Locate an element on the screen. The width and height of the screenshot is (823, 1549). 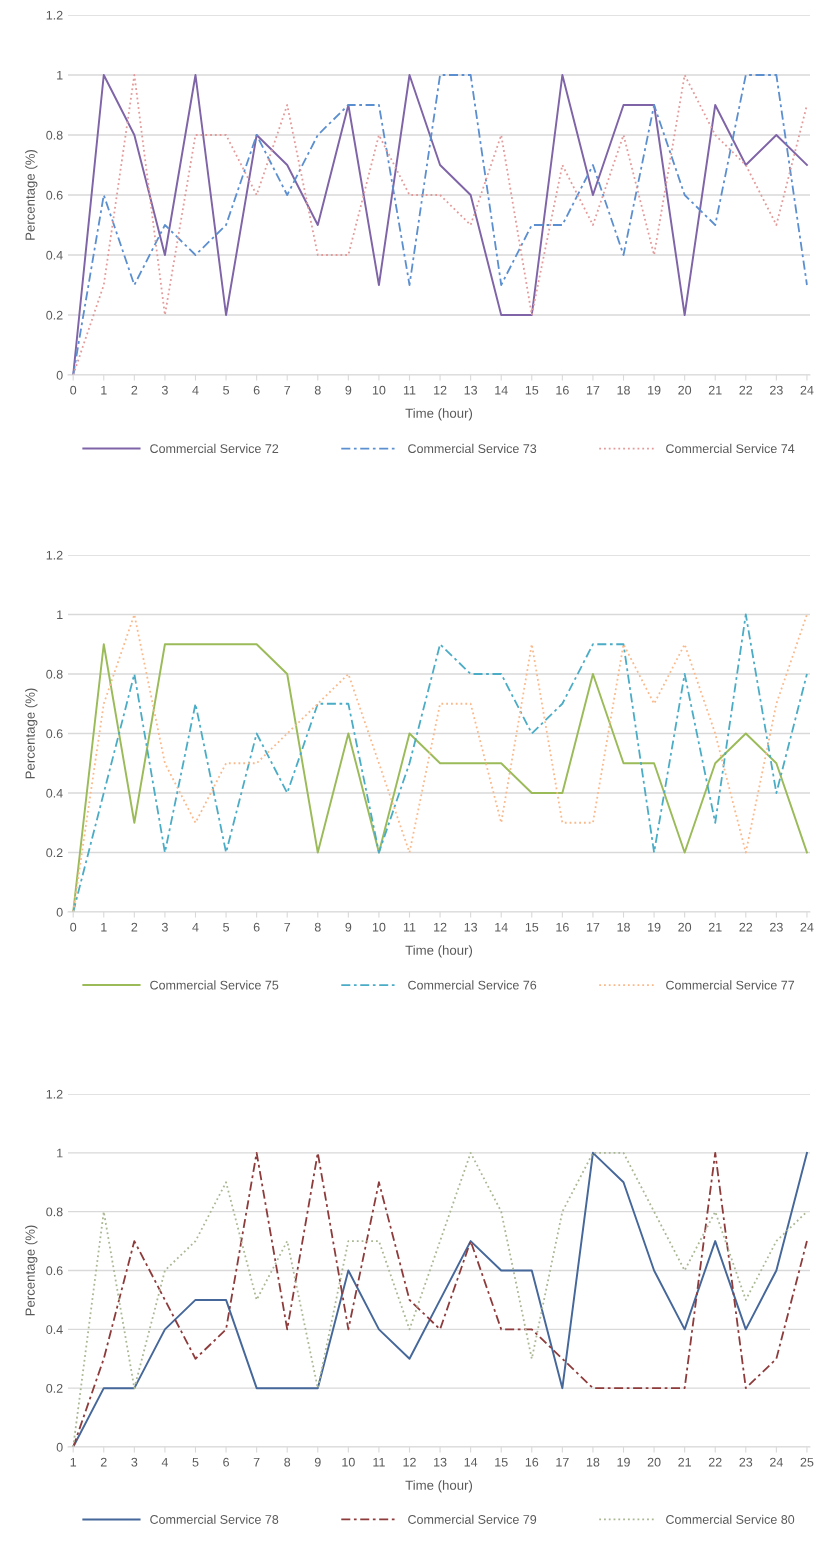
legend-label: Commercial Service 76 is located at coordinates (472, 985).